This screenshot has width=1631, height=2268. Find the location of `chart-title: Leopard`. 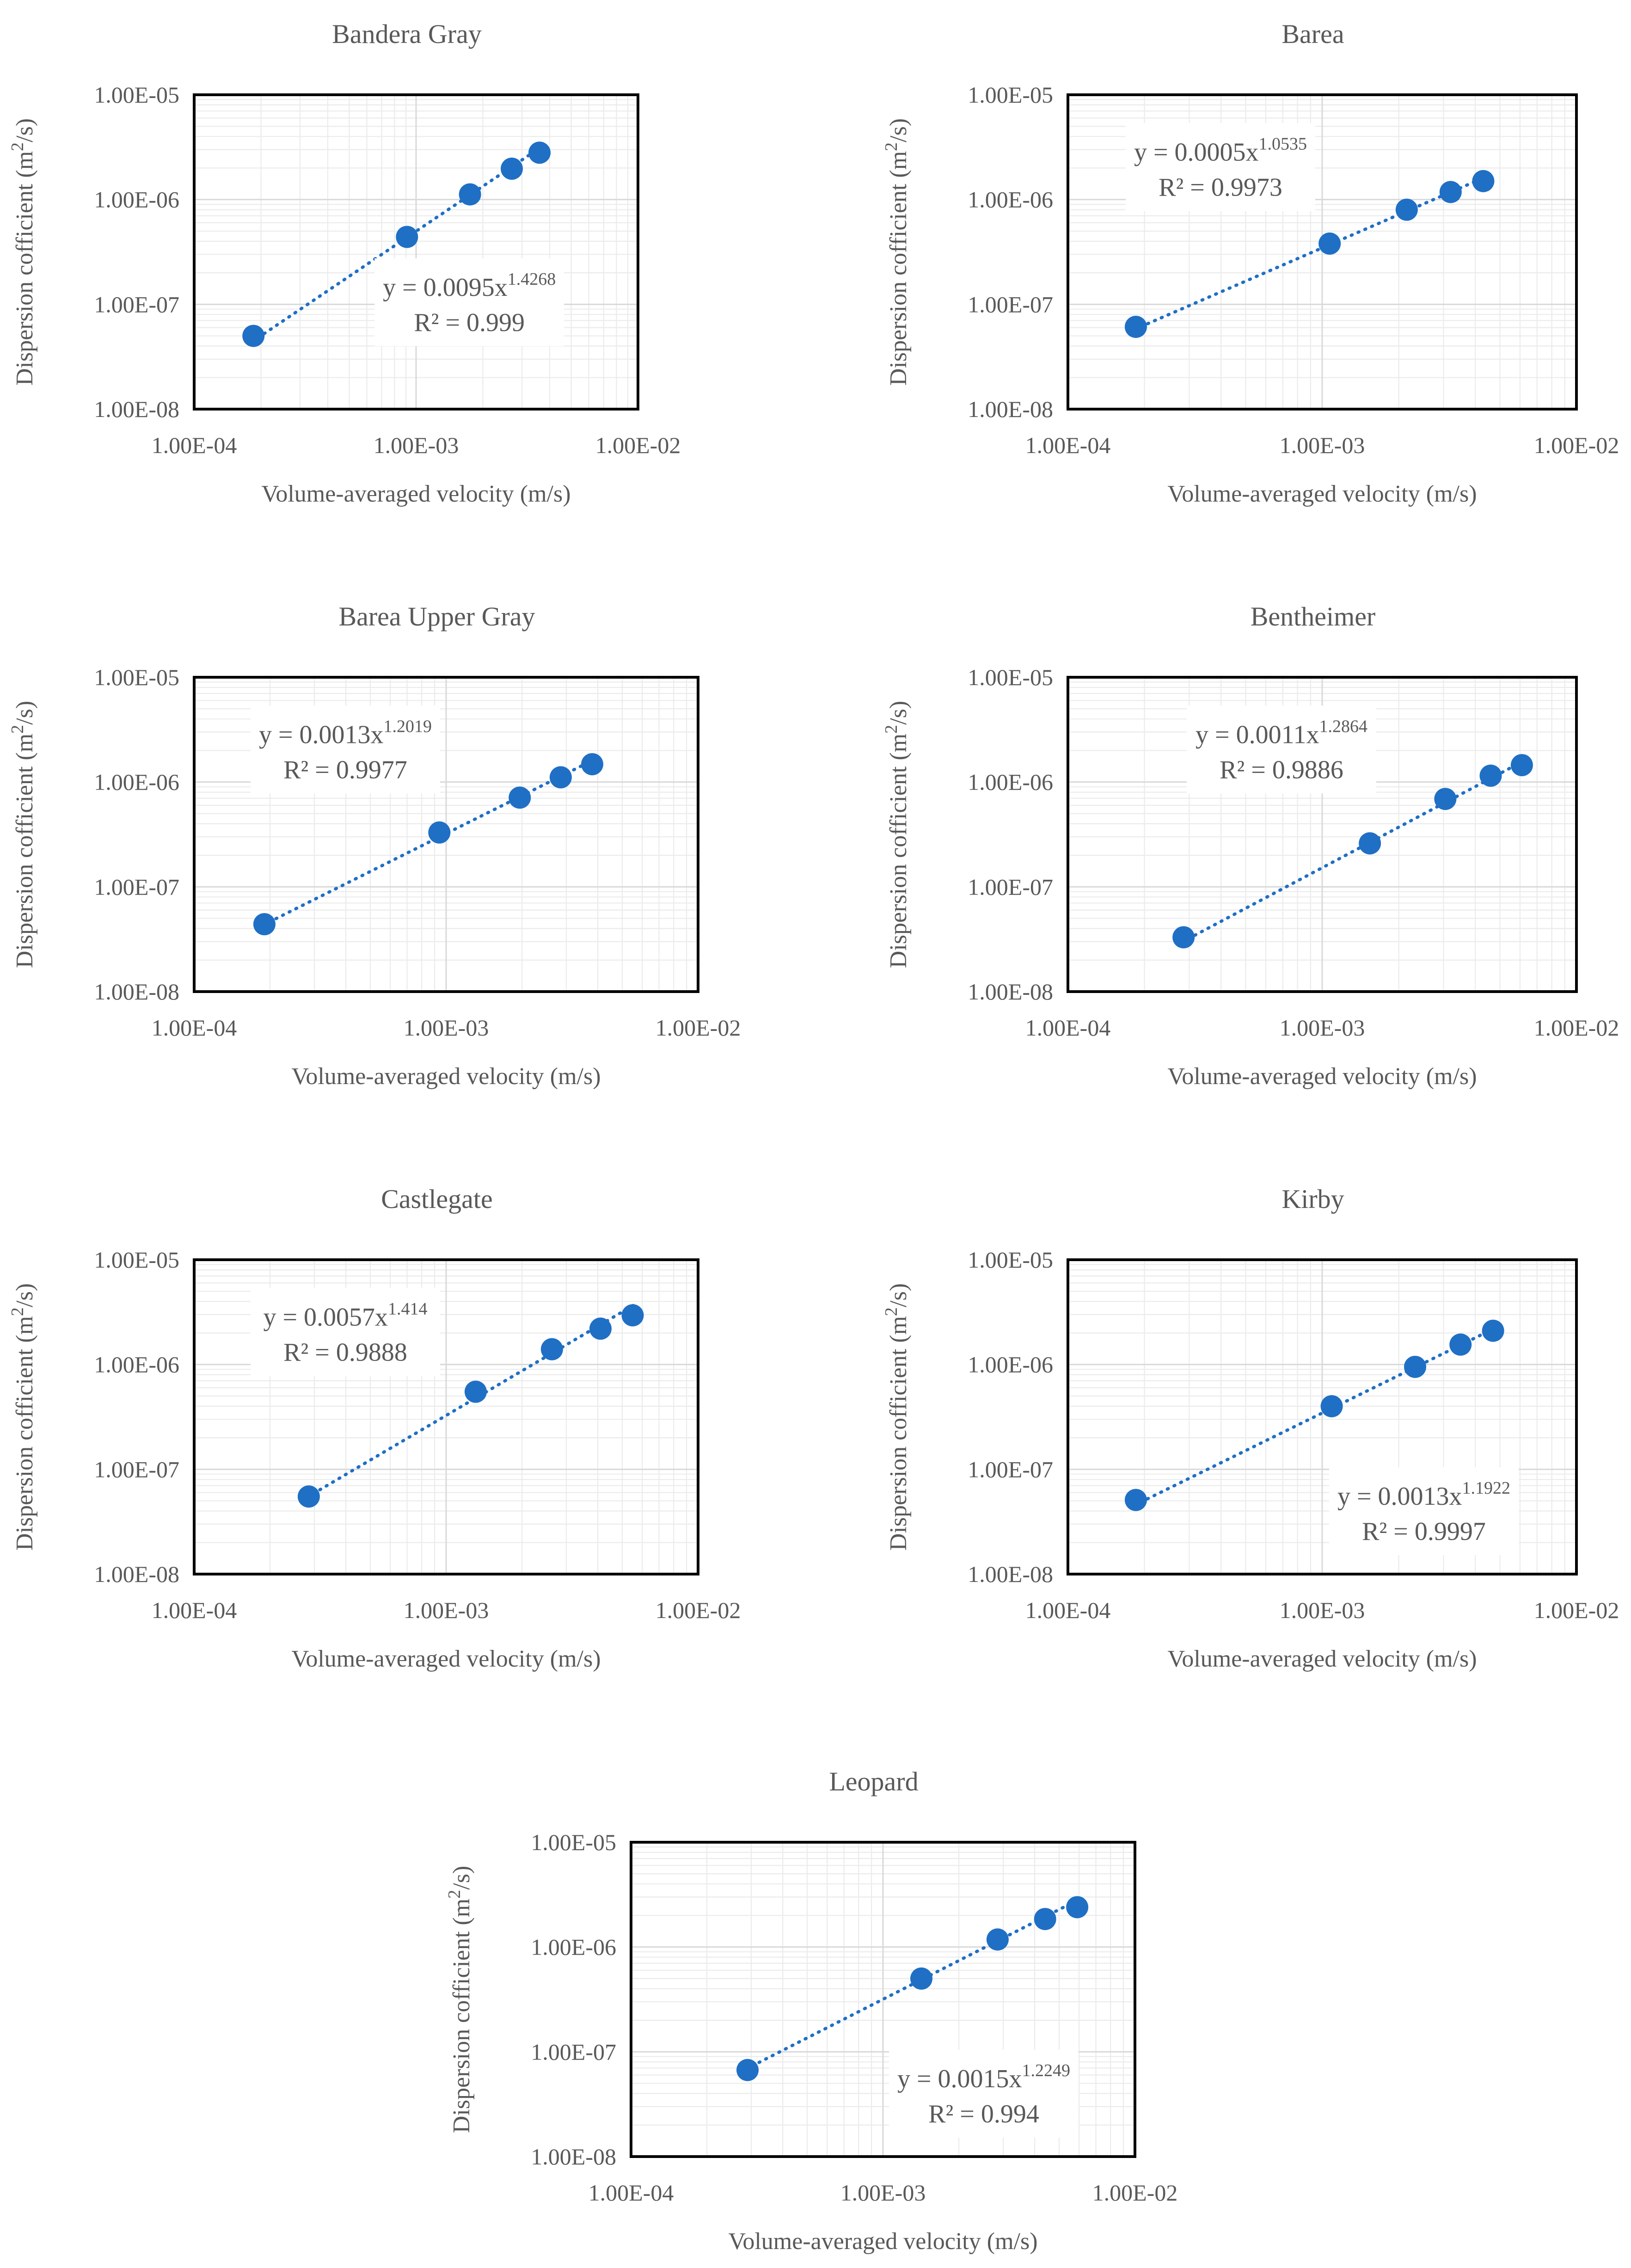

chart-title: Leopard is located at coordinates (874, 1781).